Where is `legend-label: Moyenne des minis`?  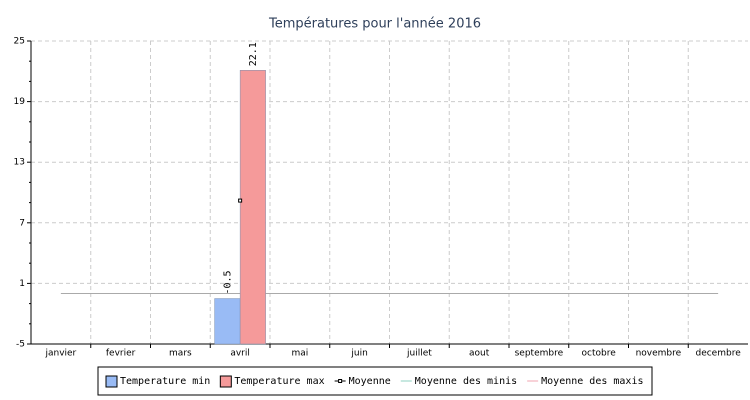
legend-label: Moyenne des minis is located at coordinates (466, 381).